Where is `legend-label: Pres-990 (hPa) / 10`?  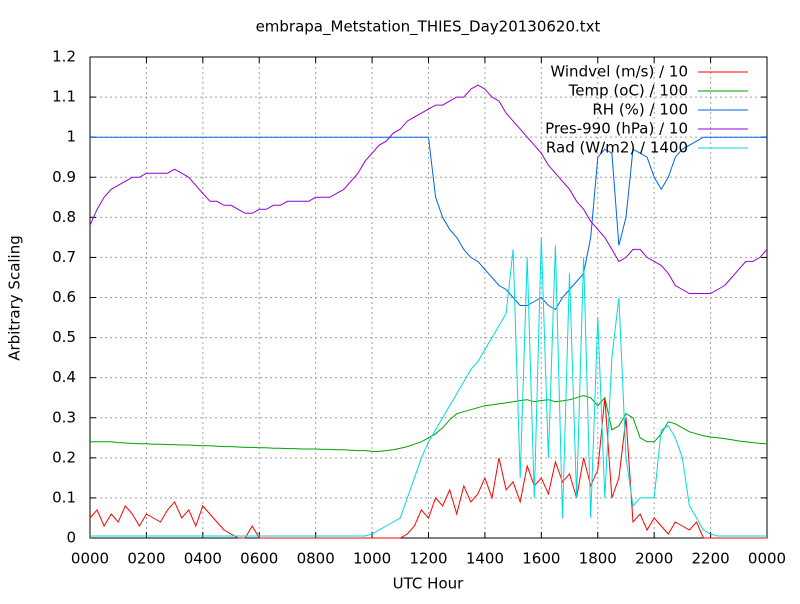 legend-label: Pres-990 (hPa) / 10 is located at coordinates (616, 129).